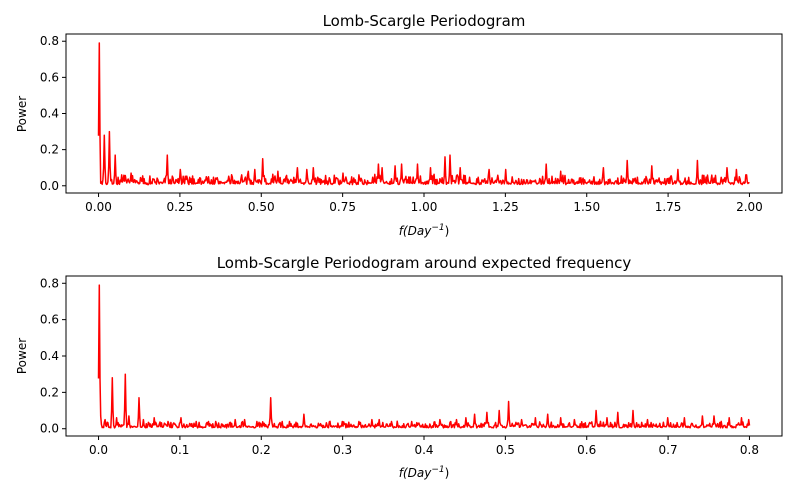  Describe the element at coordinates (261, 450) in the screenshot. I see `x-tick-label: 0.2` at that location.